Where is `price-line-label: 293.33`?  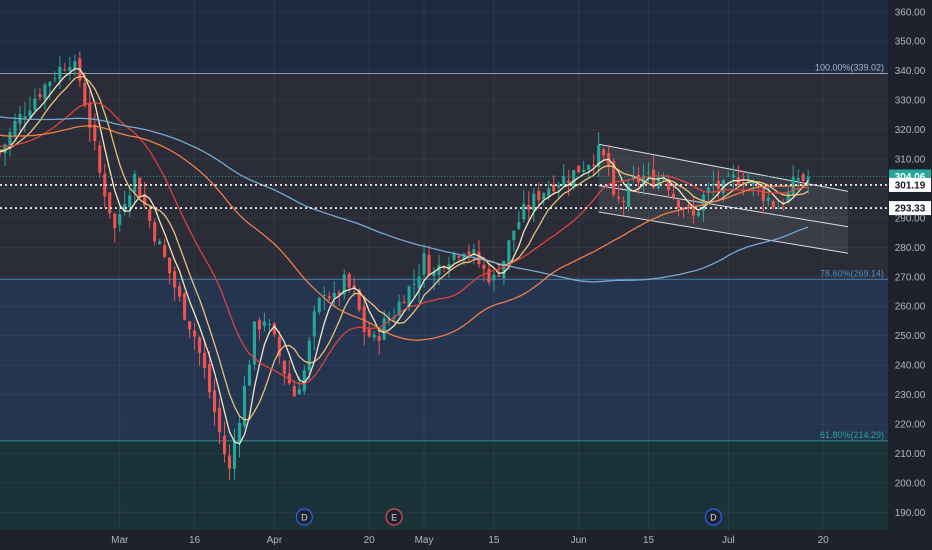 price-line-label: 293.33 is located at coordinates (910, 209).